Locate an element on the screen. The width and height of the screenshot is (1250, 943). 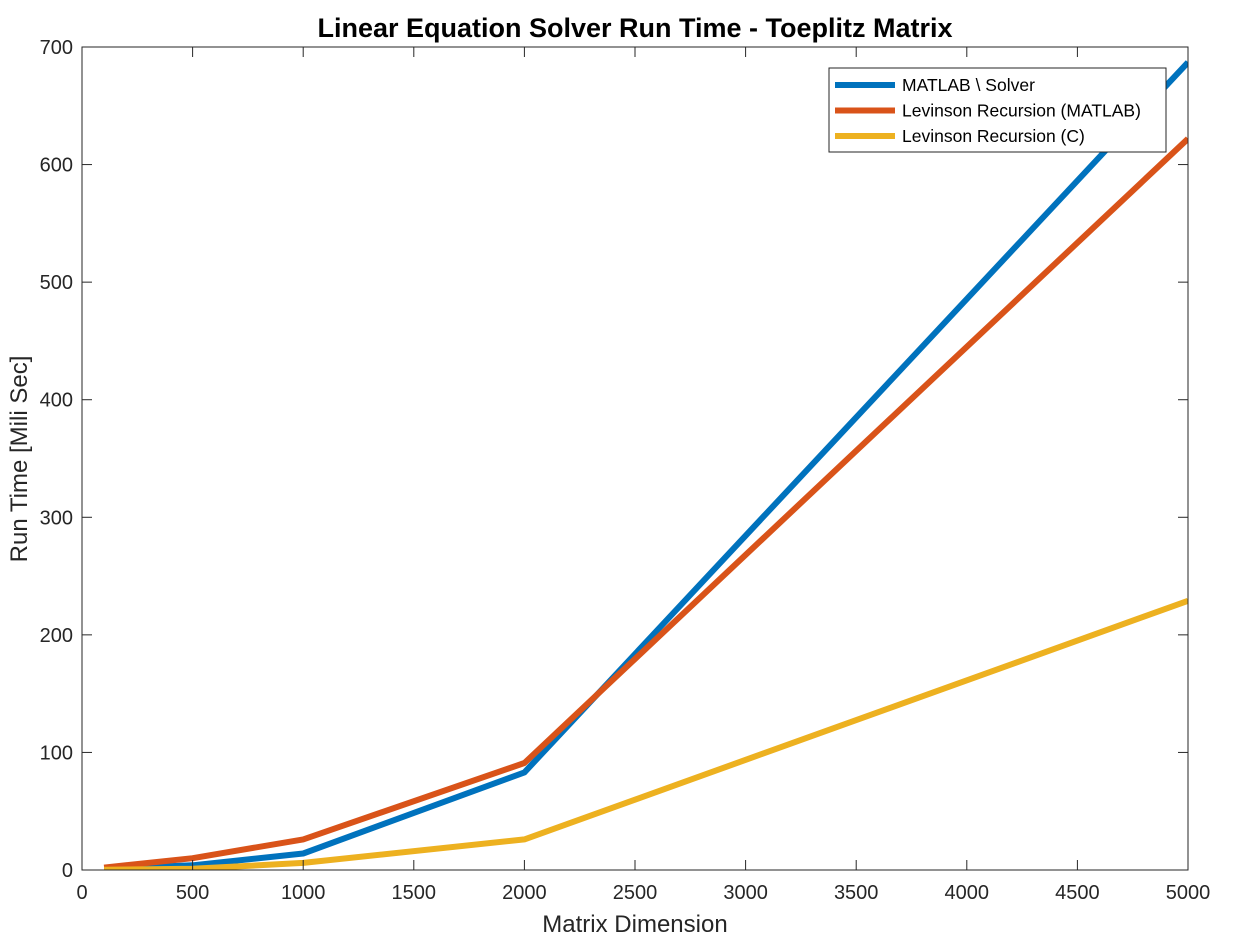
y-tick-label: 100 is located at coordinates (56, 753).